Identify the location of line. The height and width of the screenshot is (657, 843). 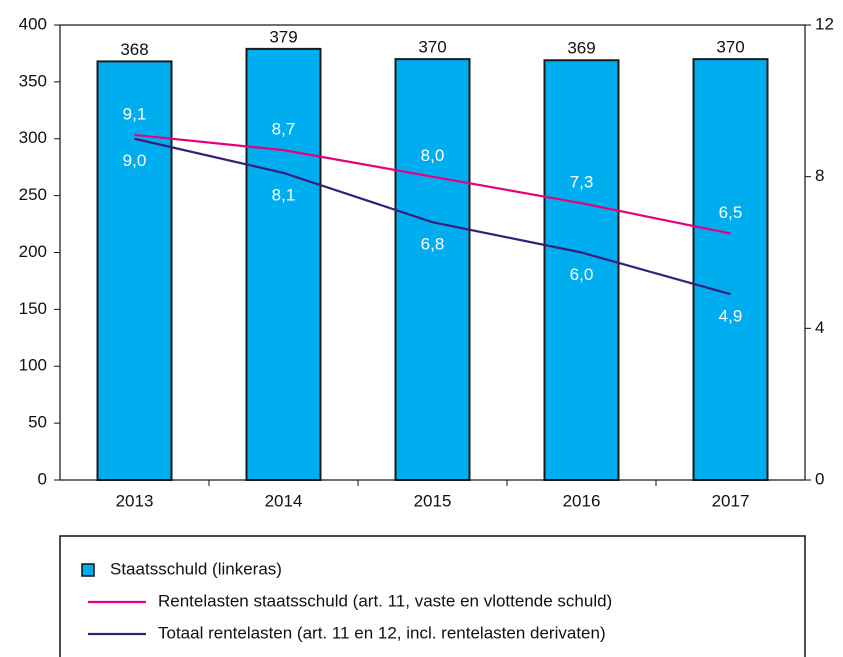
(432, 184).